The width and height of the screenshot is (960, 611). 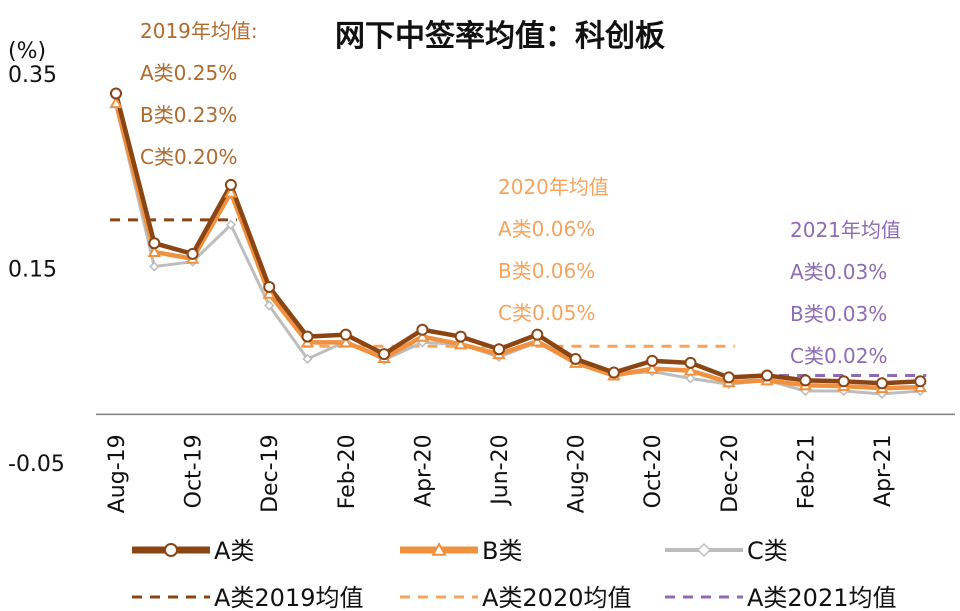 I want to click on x-tick-label: Oct-20, so click(x=653, y=471).